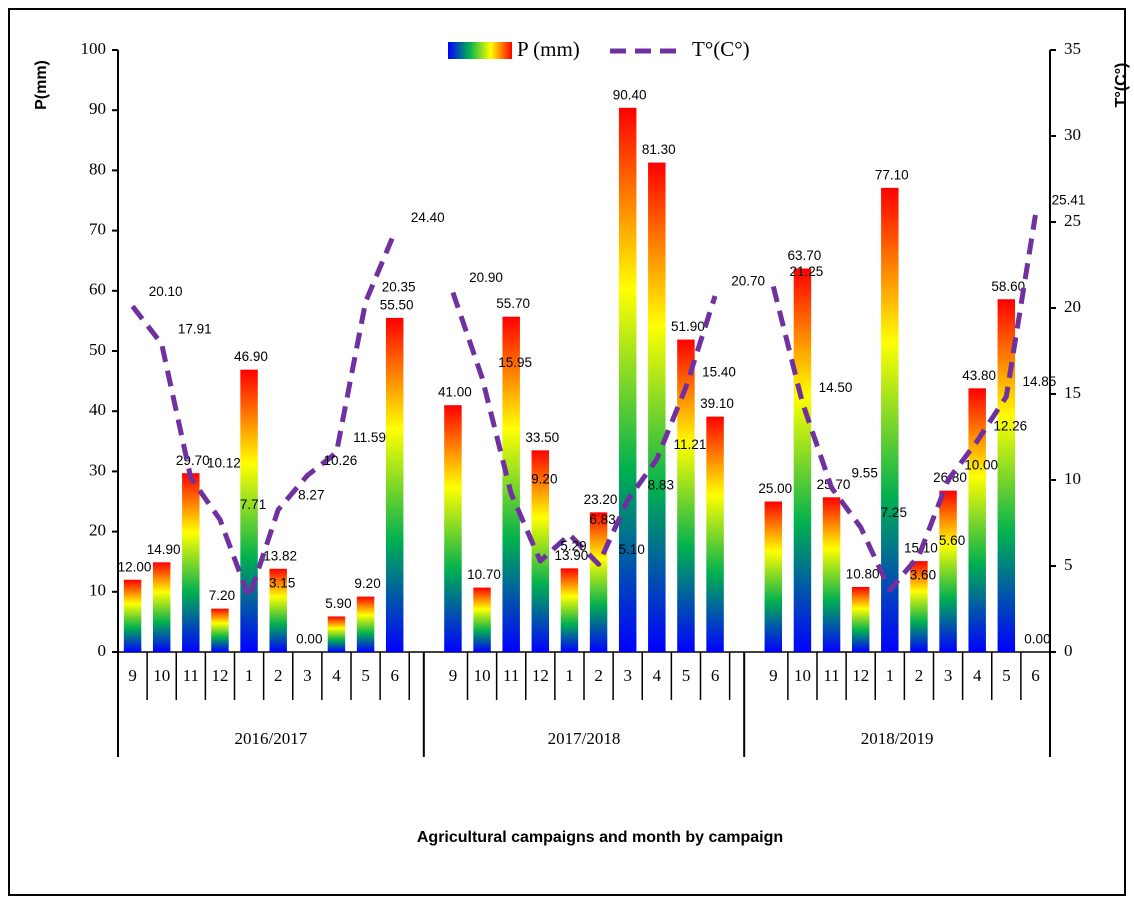  Describe the element at coordinates (573, 546) in the screenshot. I see `line-value-label: 5.29` at that location.